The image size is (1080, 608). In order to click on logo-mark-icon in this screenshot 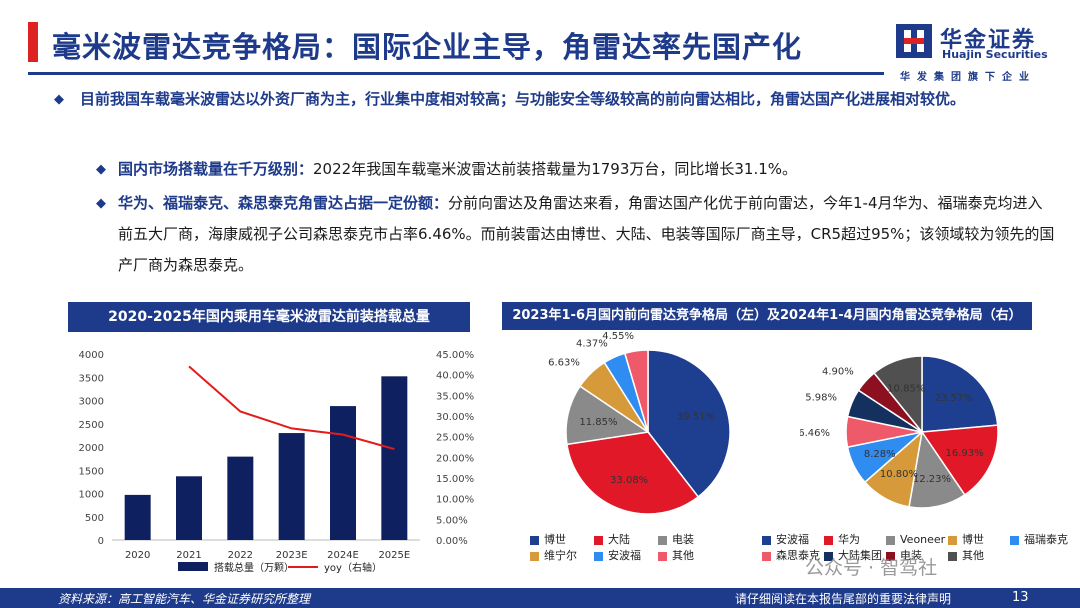, I will do `click(914, 41)`.